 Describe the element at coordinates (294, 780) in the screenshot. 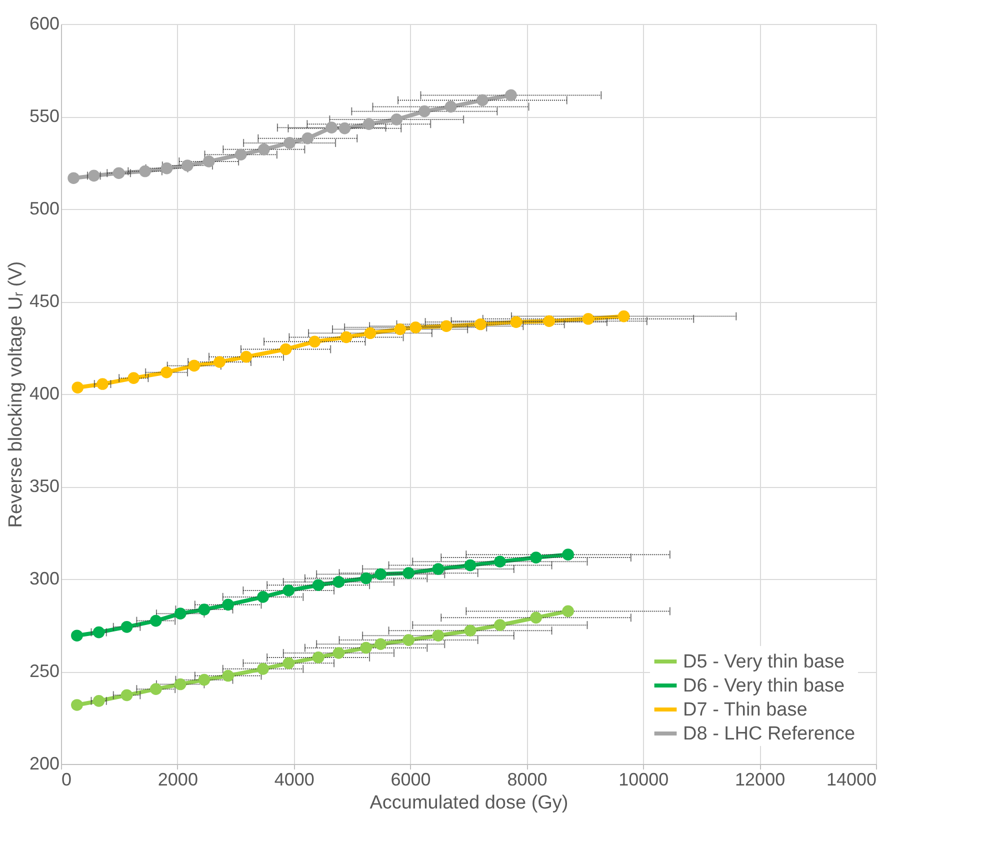

I see `x-tick-label: 4000` at that location.